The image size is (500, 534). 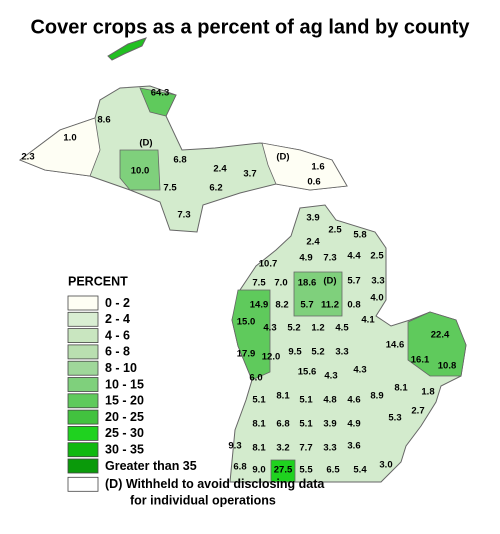 What do you see at coordinates (127, 49) in the screenshot?
I see `keweenaw-island` at bounding box center [127, 49].